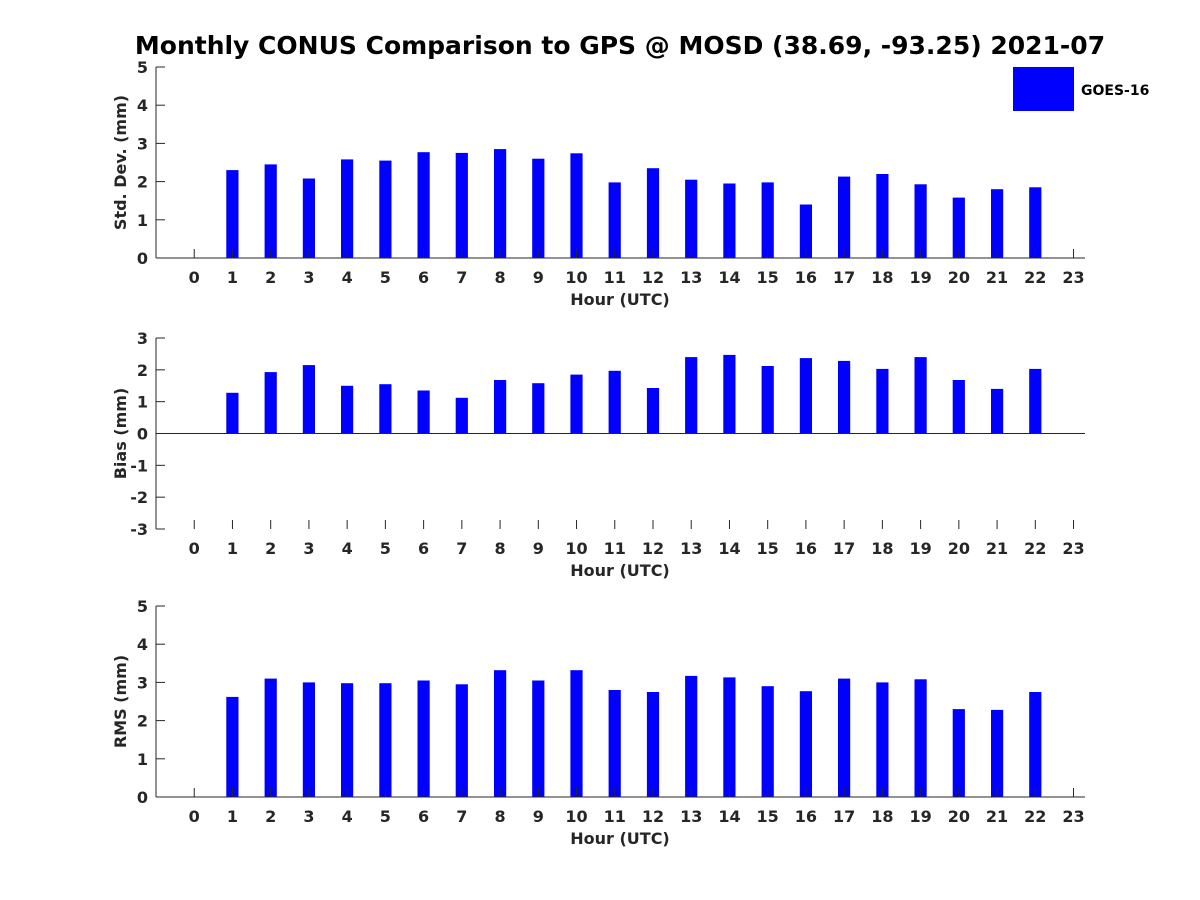 The width and height of the screenshot is (1200, 900). What do you see at coordinates (120, 434) in the screenshot?
I see `y-axis-label: Bias (mm)` at bounding box center [120, 434].